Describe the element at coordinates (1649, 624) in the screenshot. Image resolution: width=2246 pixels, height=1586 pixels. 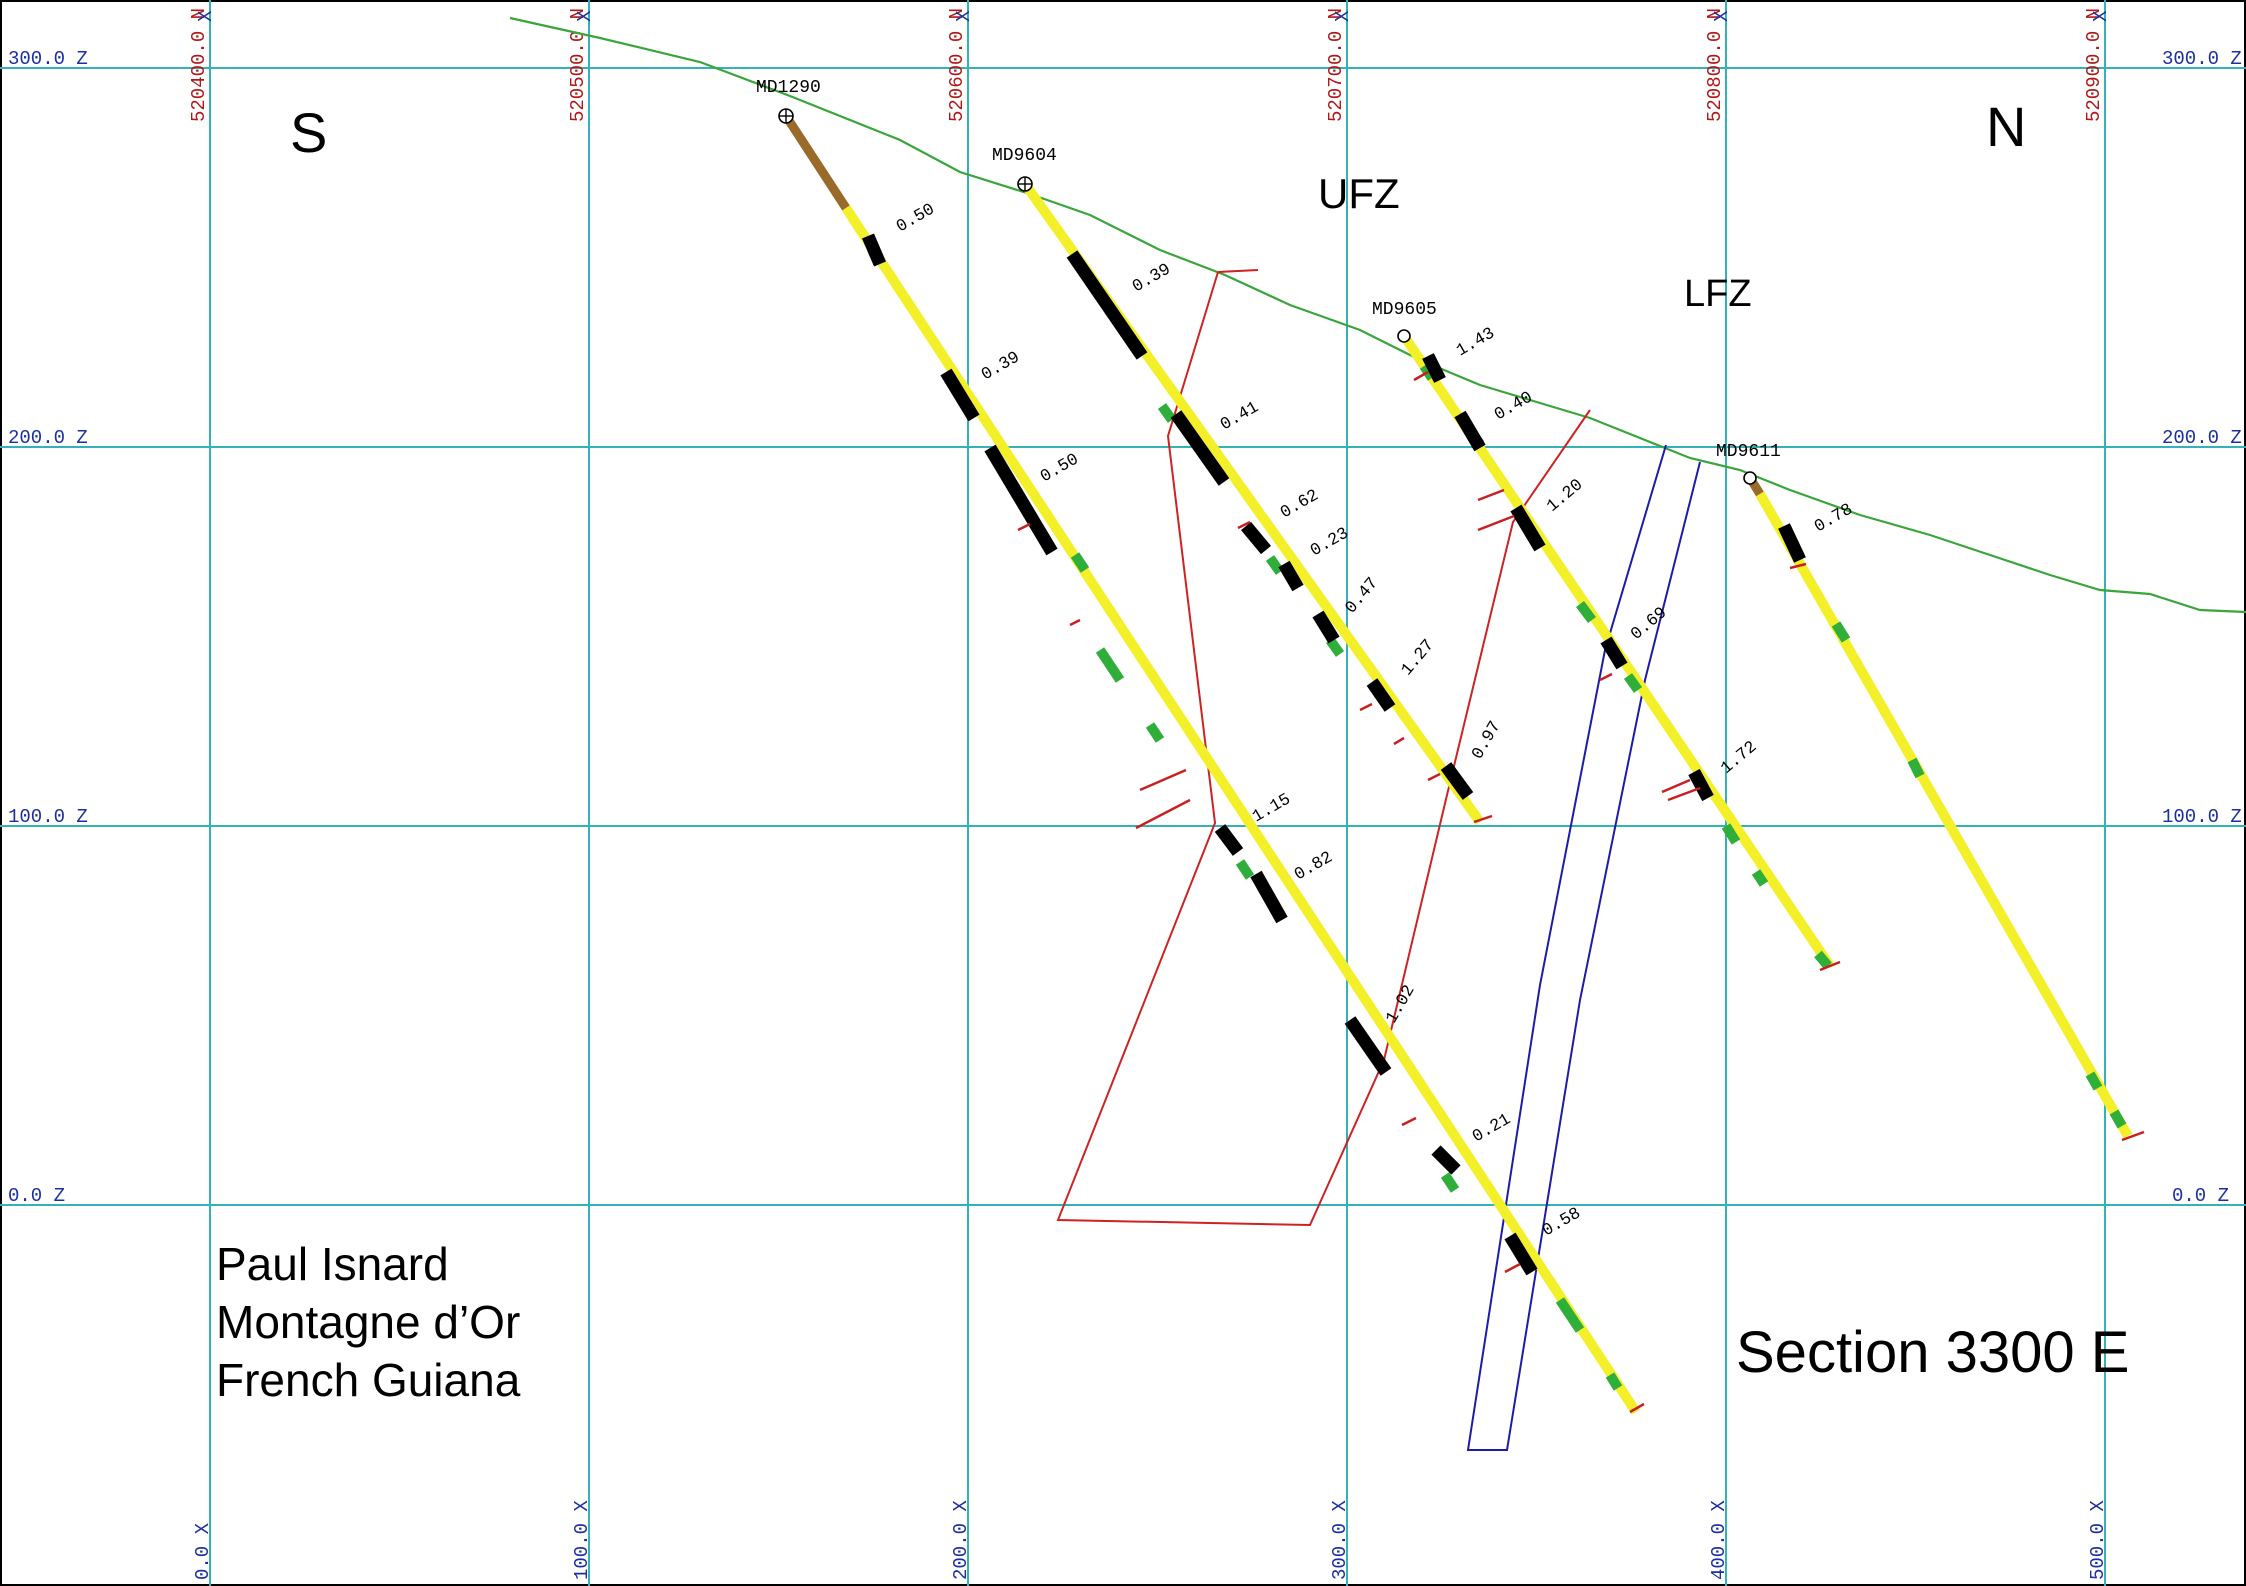
I see `grade-md9605-4: 0.69` at that location.